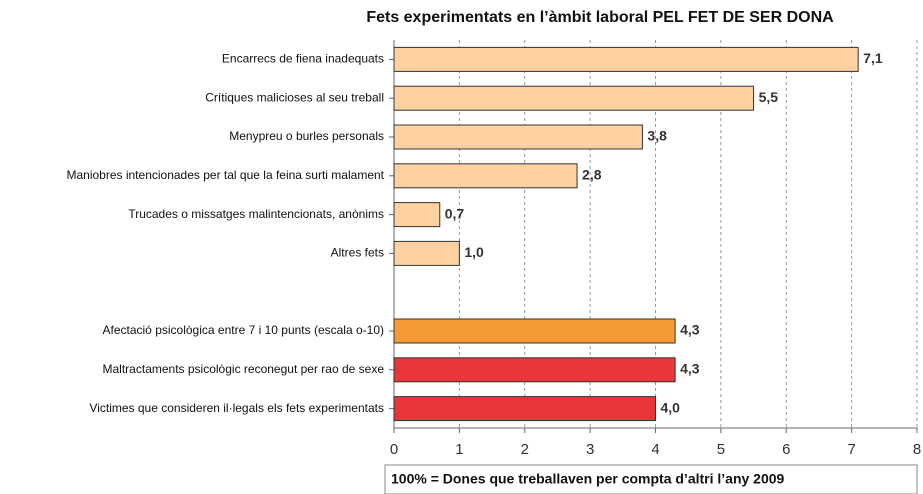 The width and height of the screenshot is (923, 494). What do you see at coordinates (657, 136) in the screenshot?
I see `value-label: 3,8` at bounding box center [657, 136].